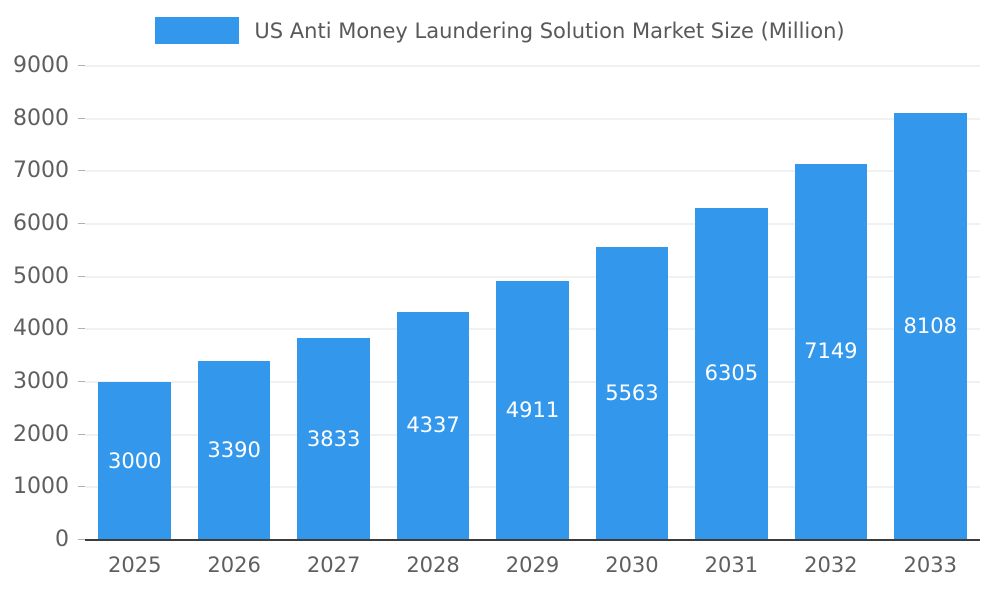  What do you see at coordinates (41, 329) in the screenshot?
I see `y-axis-tick-label: 4000` at bounding box center [41, 329].